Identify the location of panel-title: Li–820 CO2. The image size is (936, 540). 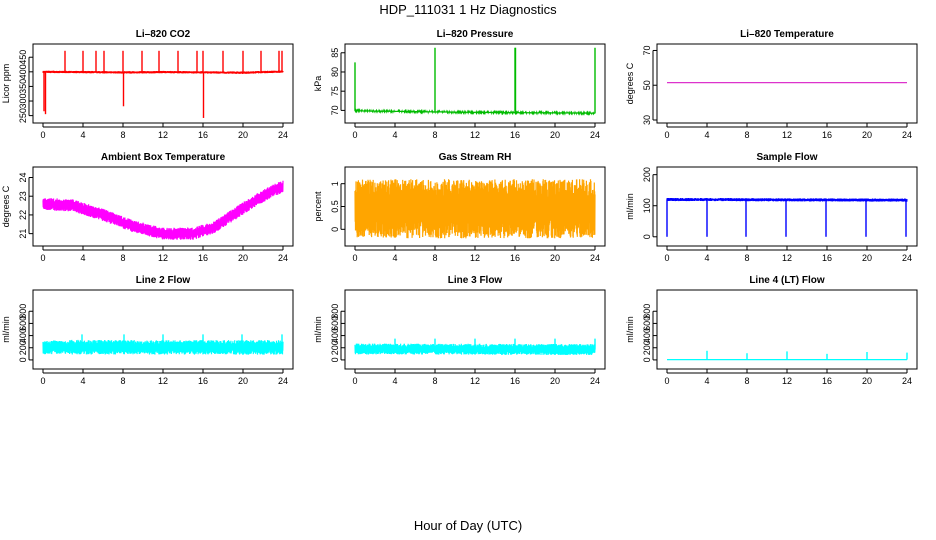
(163, 34).